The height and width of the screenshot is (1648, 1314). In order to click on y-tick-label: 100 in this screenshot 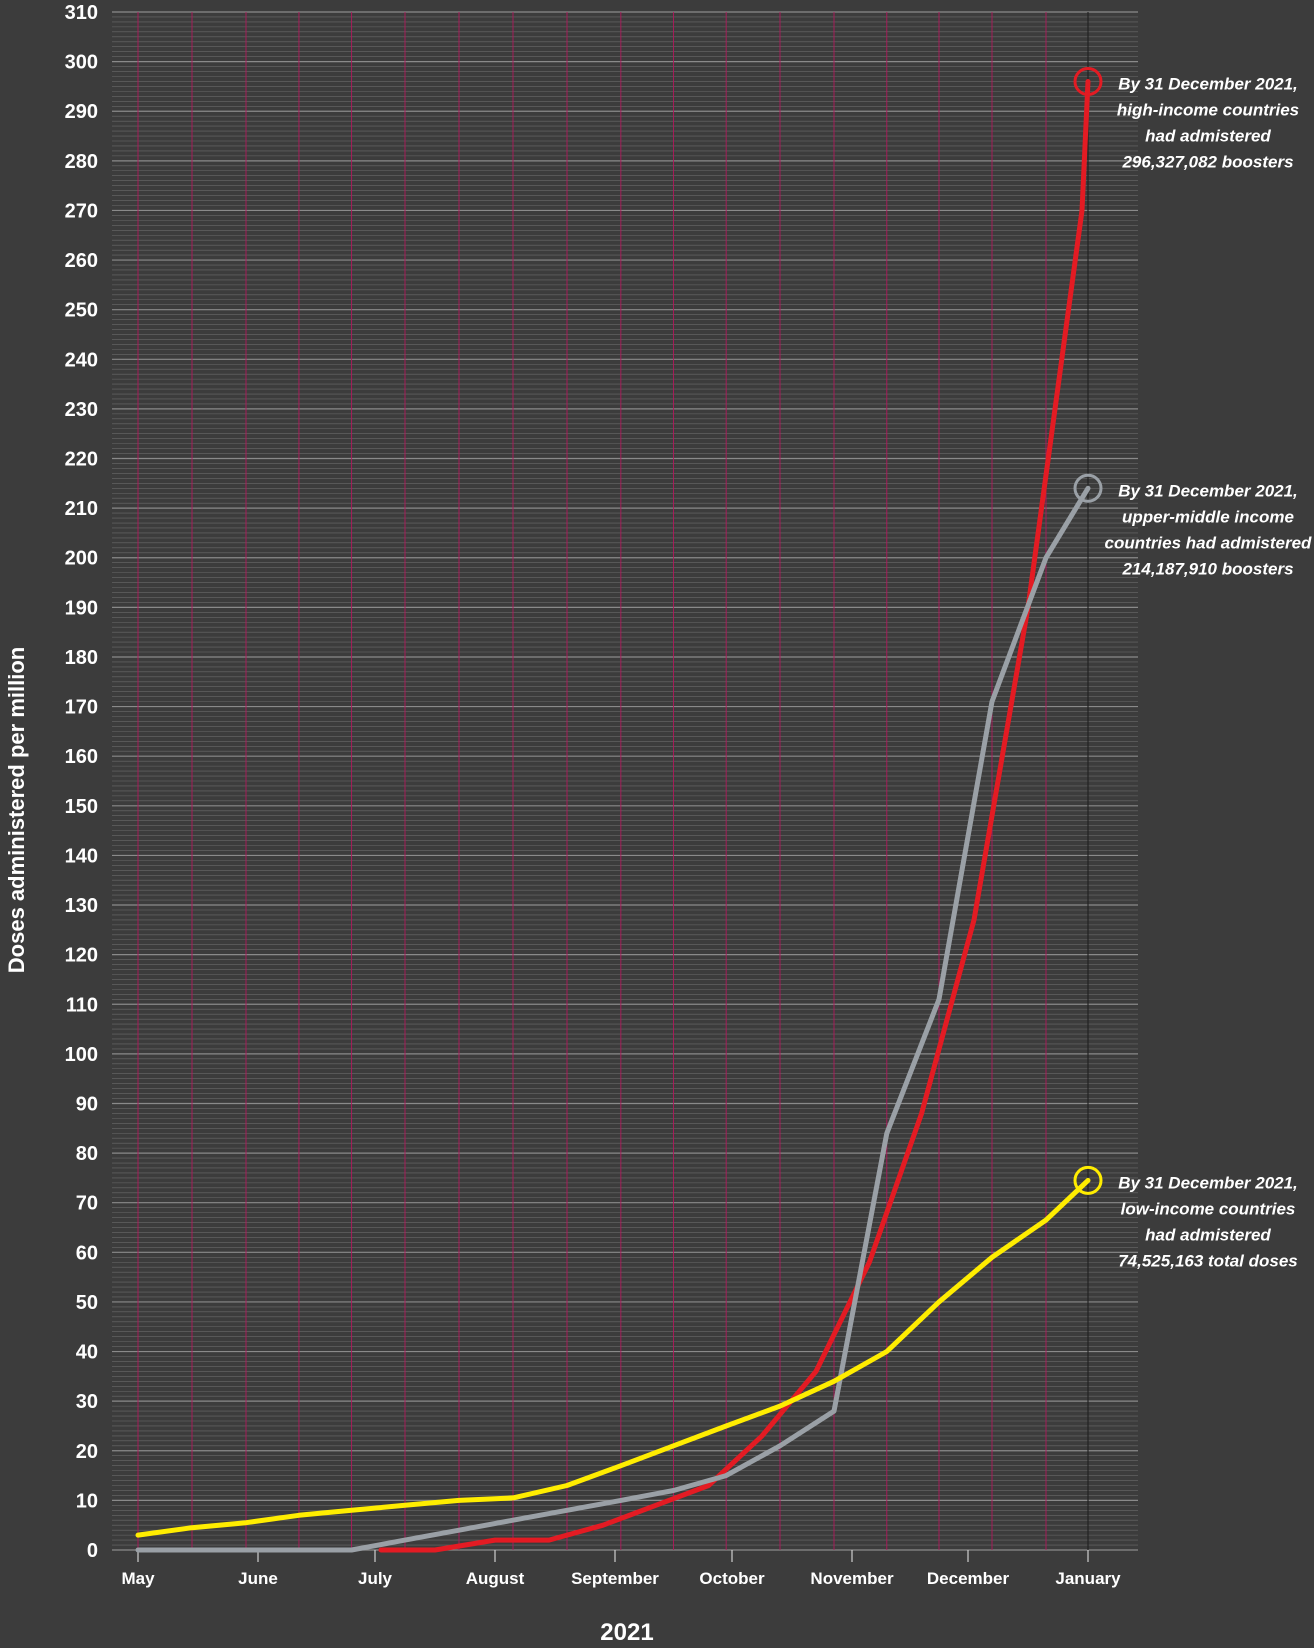, I will do `click(81, 1055)`.